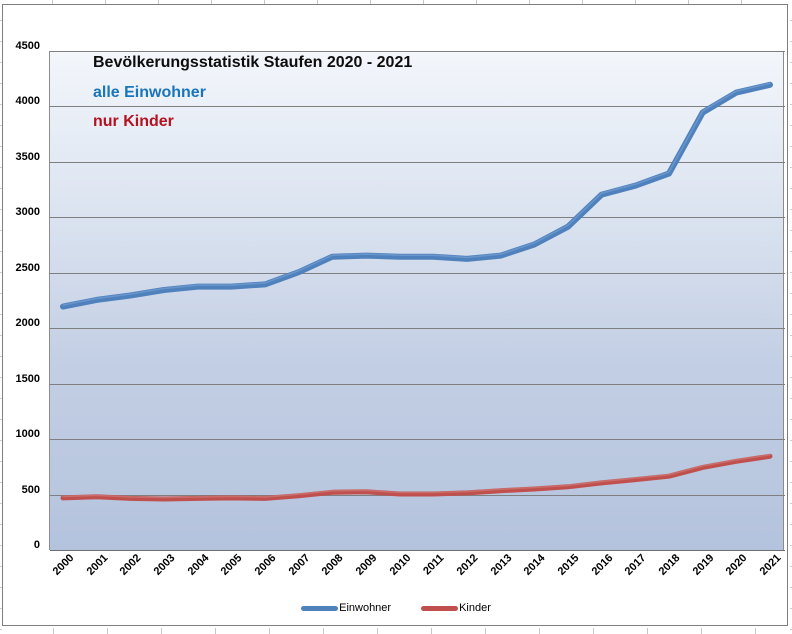  Describe the element at coordinates (440, 608) in the screenshot. I see `kinder-line-swatch` at that location.